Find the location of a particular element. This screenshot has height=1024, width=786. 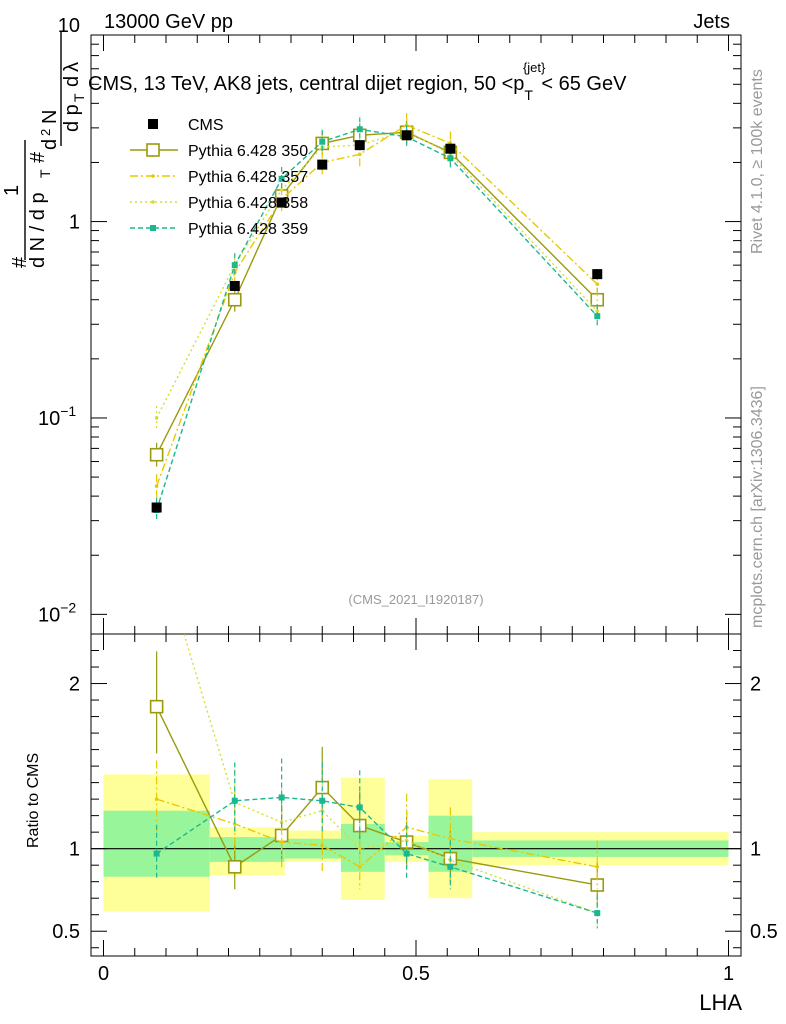

main-ylabel: # 1 d N / d p T # d 2 N d p T d λ is located at coordinates (44, 150).